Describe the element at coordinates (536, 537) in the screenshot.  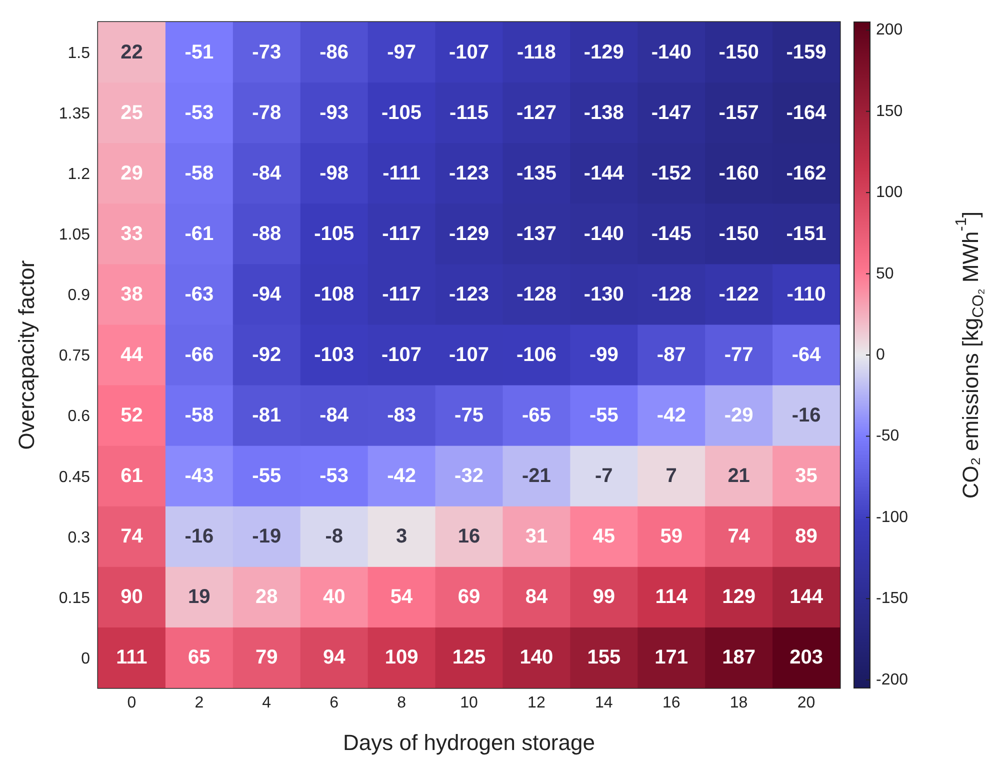
I see `data-label: 31` at that location.